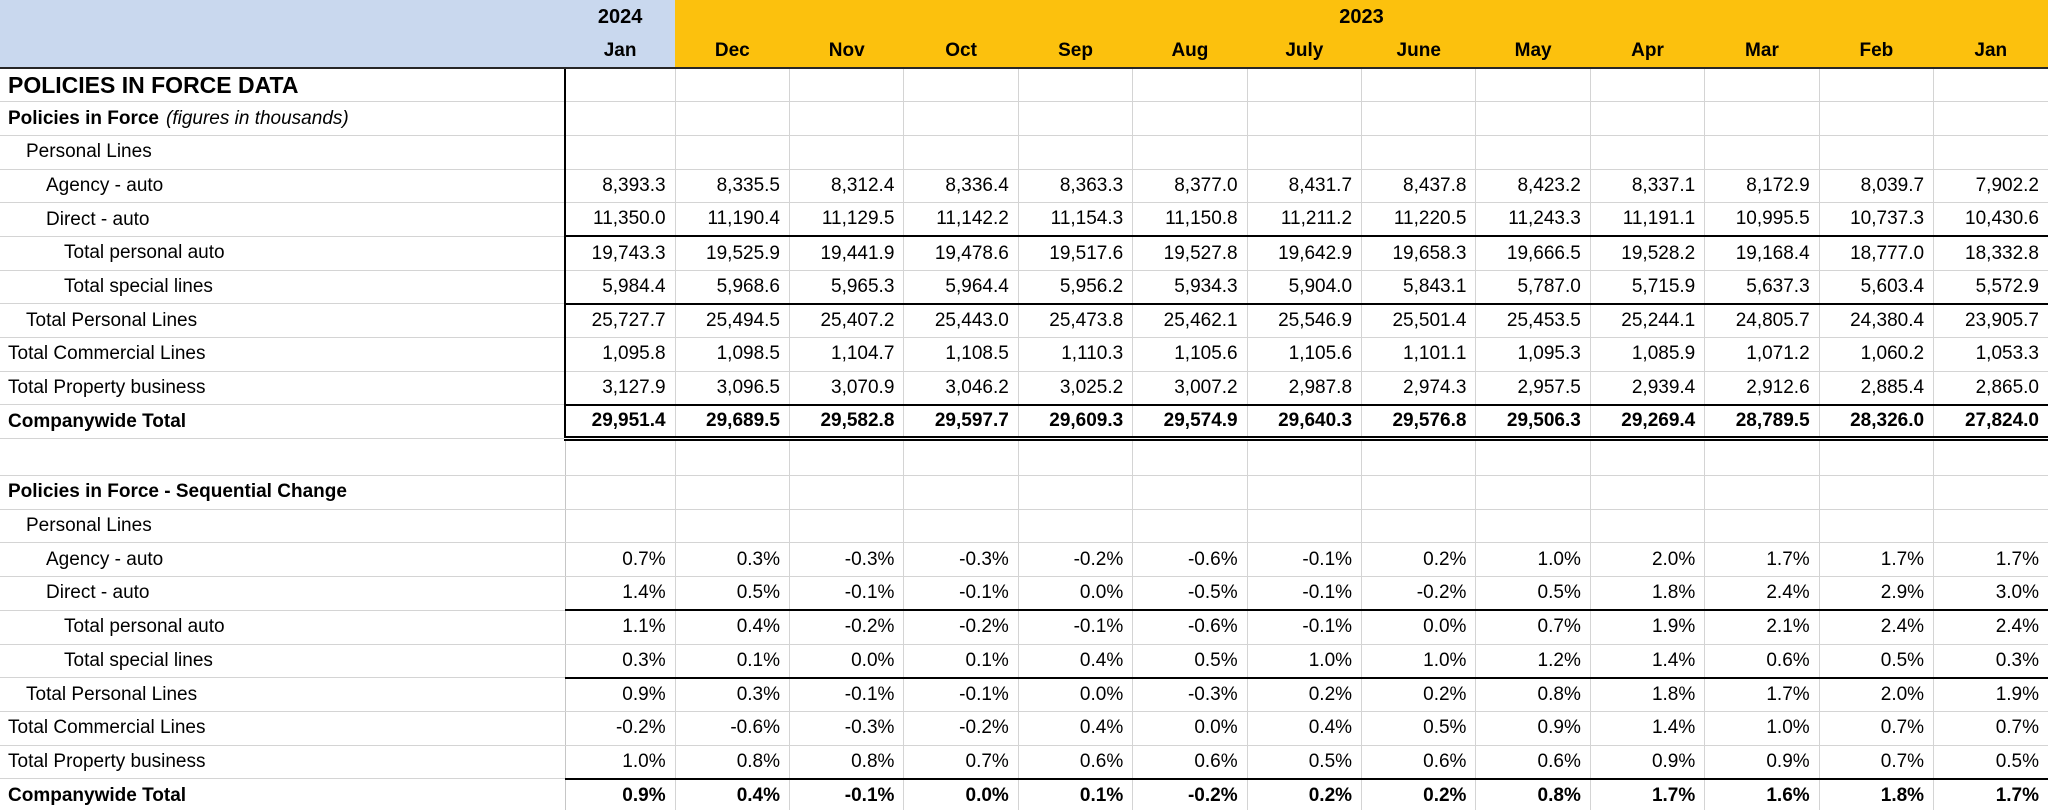 This screenshot has height=810, width=2048. What do you see at coordinates (620, 220) in the screenshot?
I see `value-cell: 11,350.0` at bounding box center [620, 220].